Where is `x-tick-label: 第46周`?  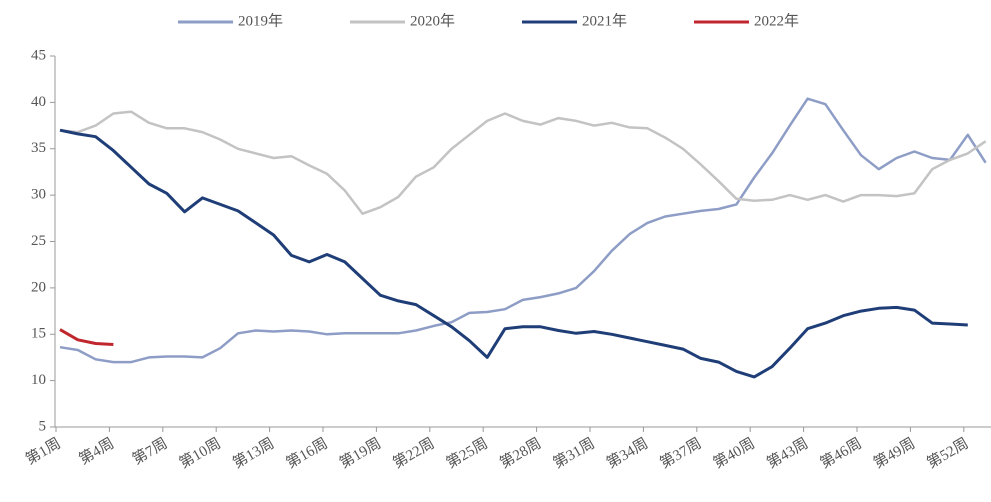 x-tick-label: 第46周 is located at coordinates (841, 453).